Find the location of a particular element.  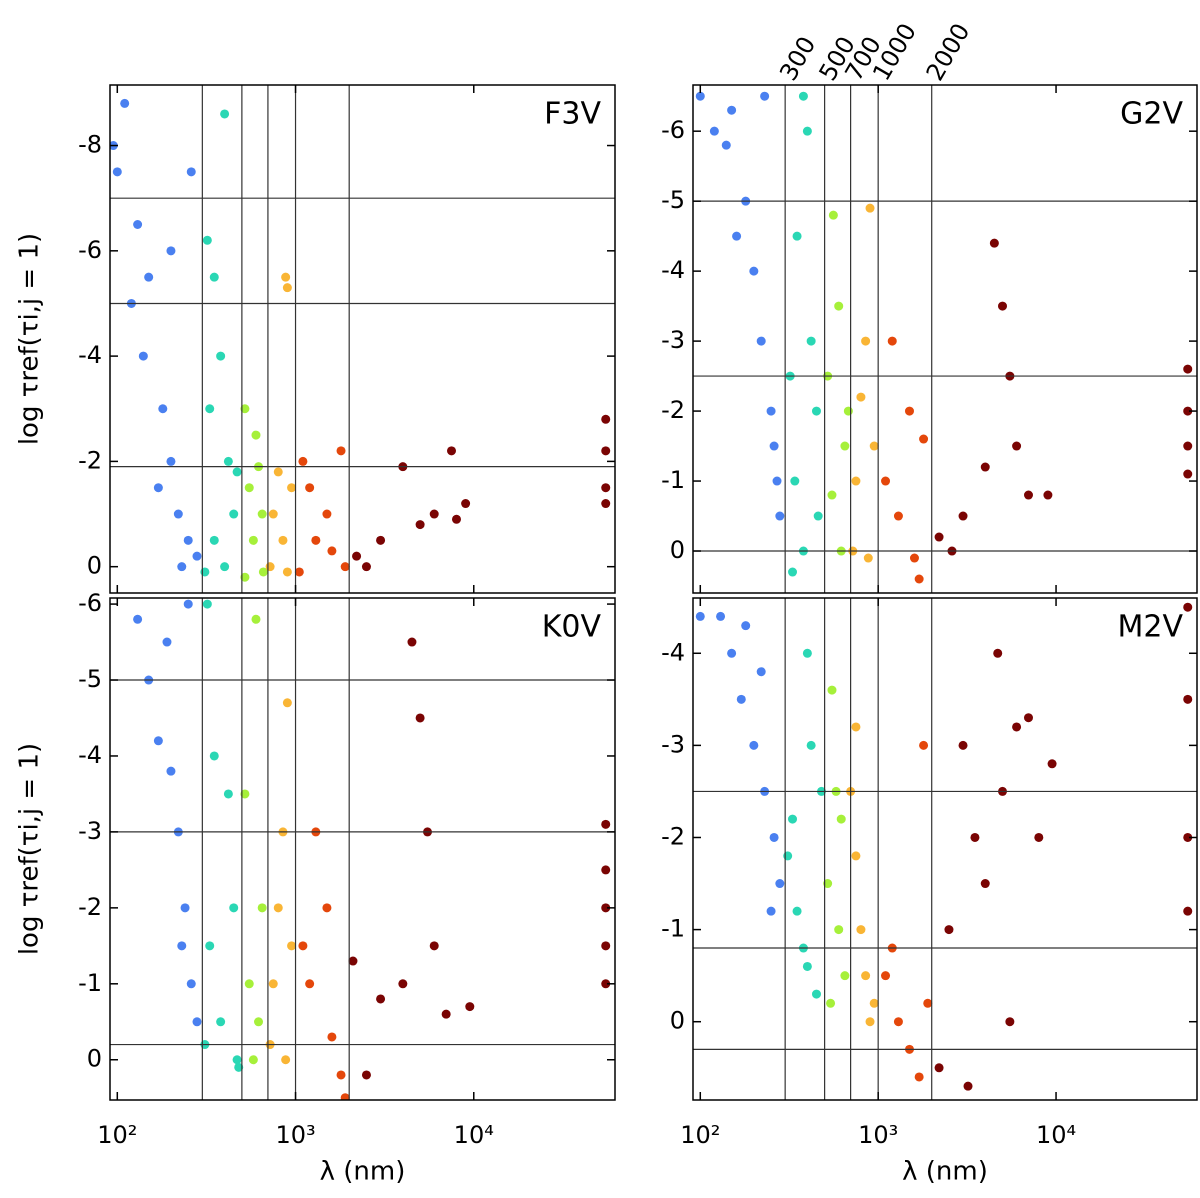

x-tick-label: 10³ is located at coordinates (878, 1135).